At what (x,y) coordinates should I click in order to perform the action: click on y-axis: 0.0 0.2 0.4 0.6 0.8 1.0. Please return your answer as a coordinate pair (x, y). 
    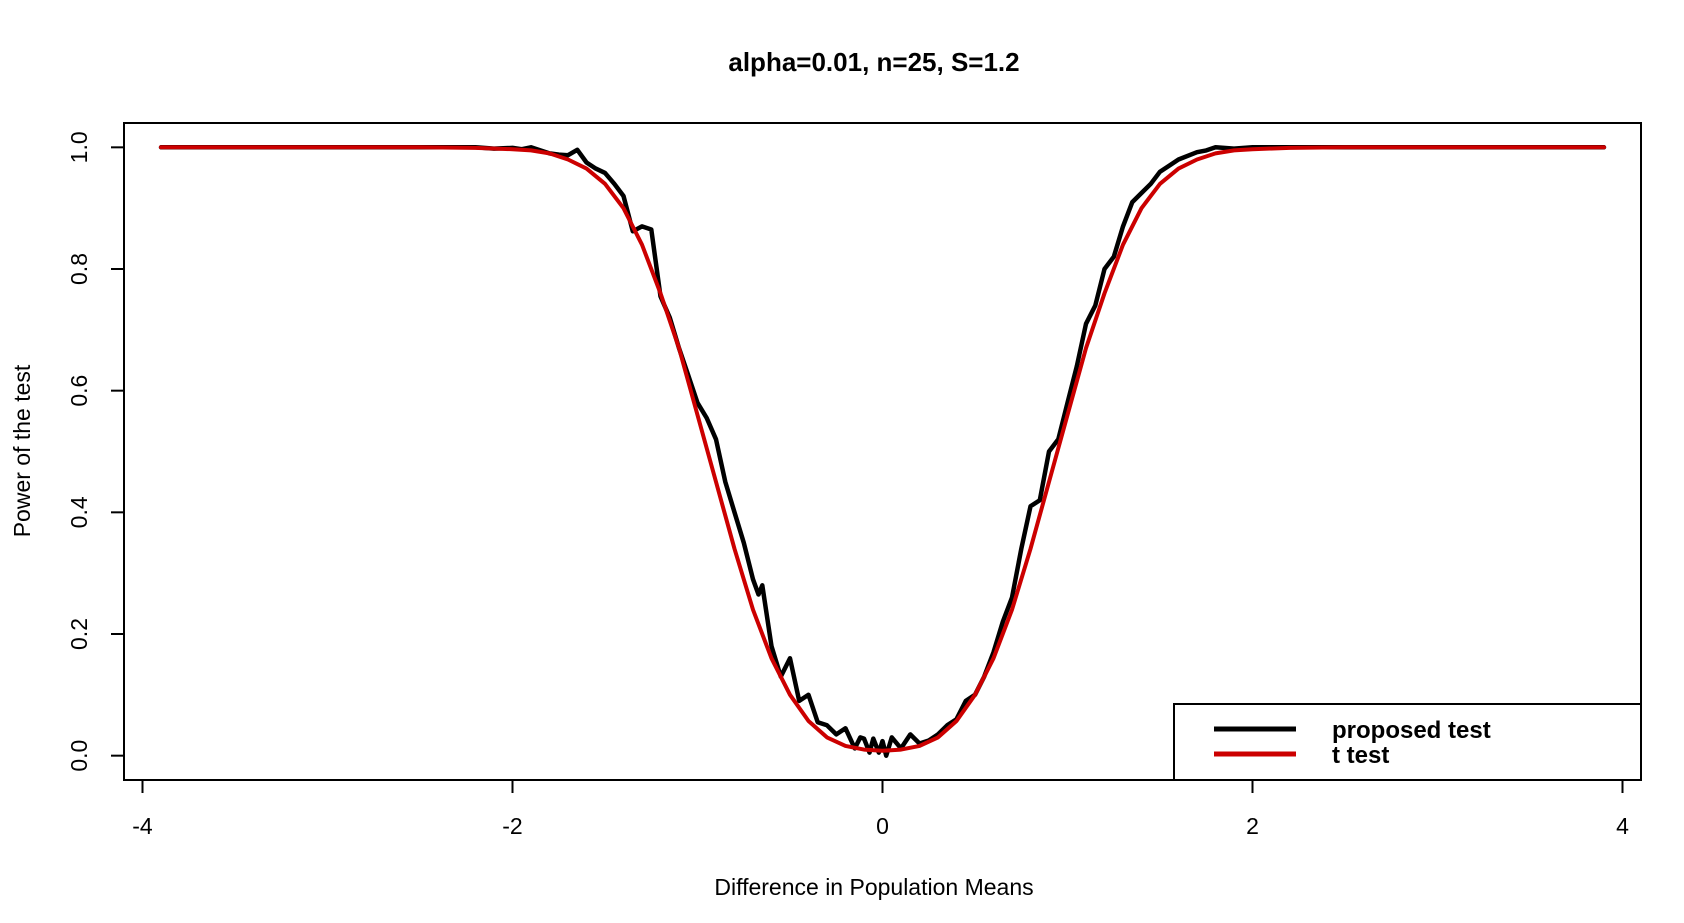
    Looking at the image, I should click on (95, 451).